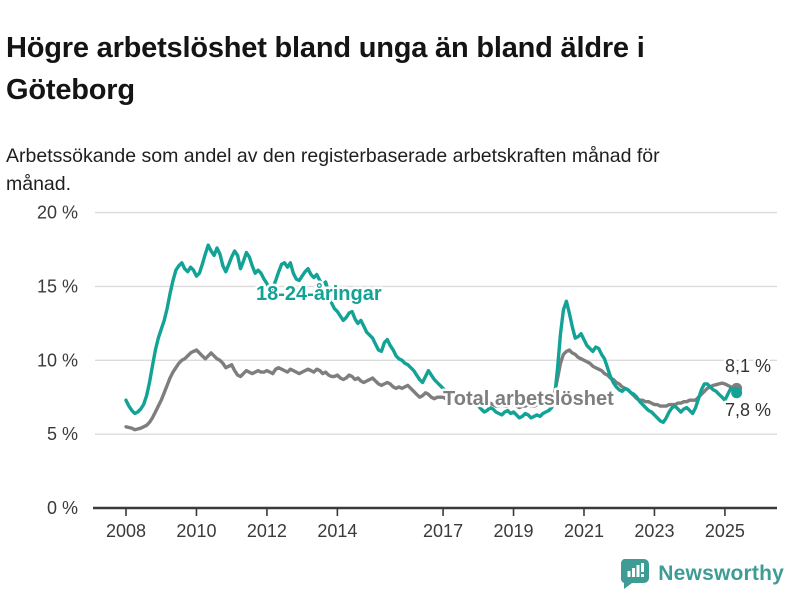 This screenshot has height=600, width=800. I want to click on x-tick-label: 2017, so click(443, 531).